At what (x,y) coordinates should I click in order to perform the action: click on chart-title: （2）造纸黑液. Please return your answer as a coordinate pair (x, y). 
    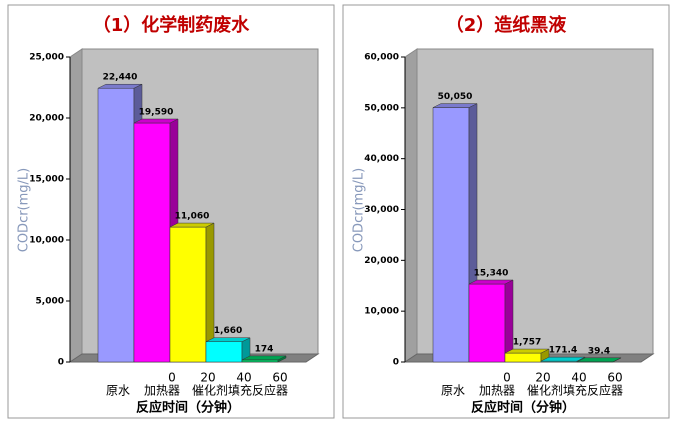
    Looking at the image, I should click on (507, 25).